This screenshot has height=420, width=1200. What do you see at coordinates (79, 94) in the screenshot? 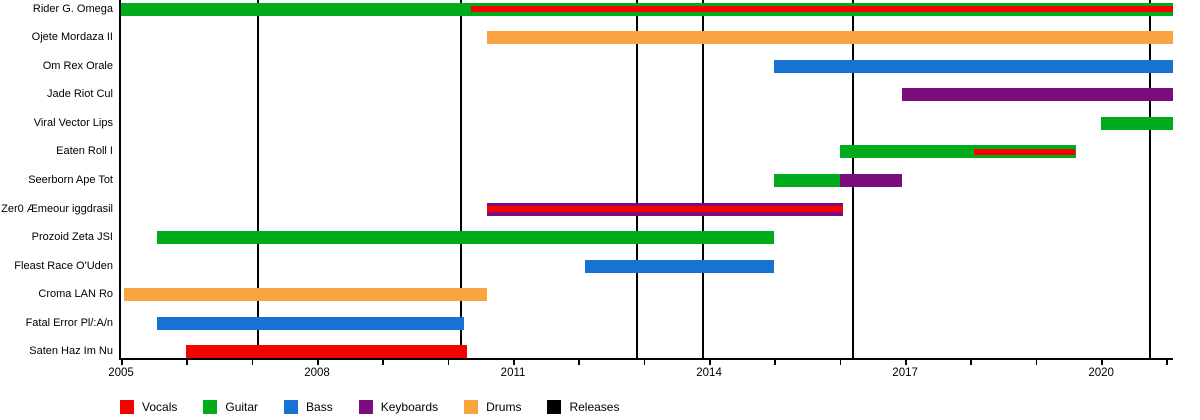
I see `member-label: Jade Riot Cul` at bounding box center [79, 94].